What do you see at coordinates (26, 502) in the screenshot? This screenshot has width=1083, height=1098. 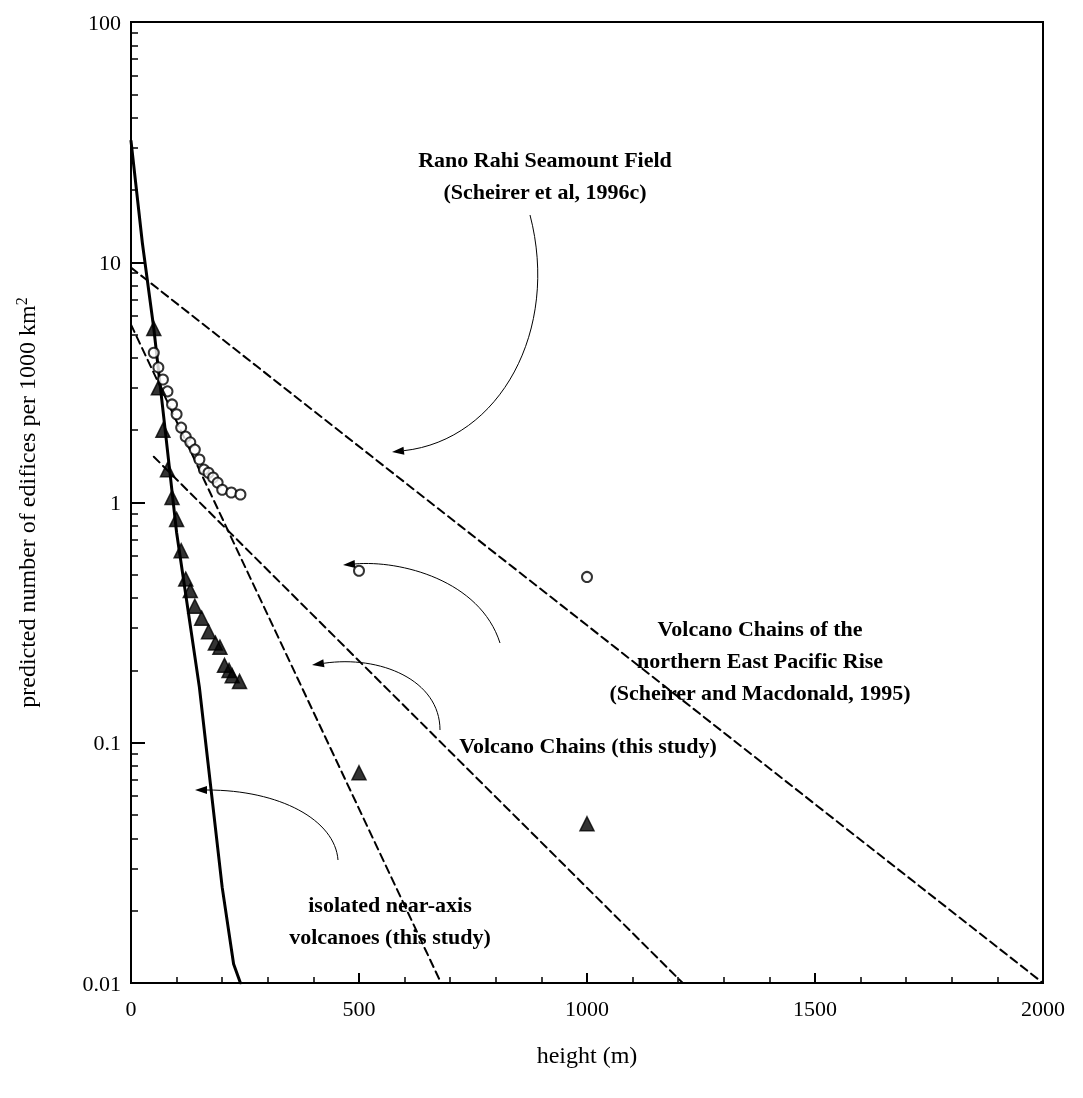 I see `y-axis-title: predicted number of edifices per 1000 km2` at bounding box center [26, 502].